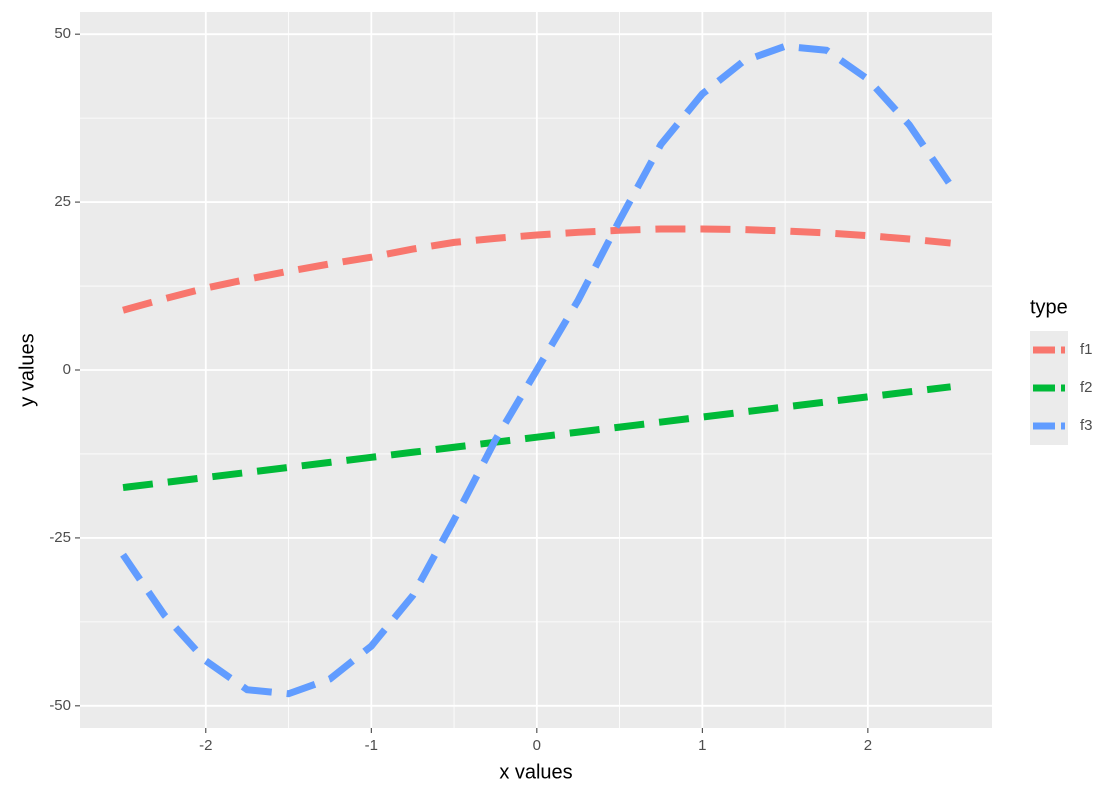 The image size is (1120, 805). What do you see at coordinates (62, 33) in the screenshot?
I see `y-tick-label: 50` at bounding box center [62, 33].